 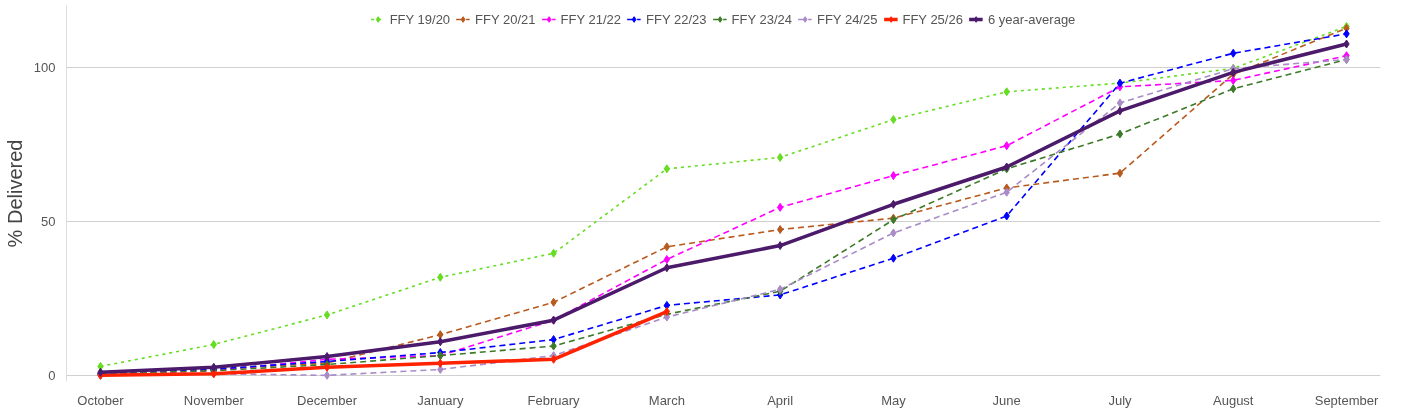 I want to click on x-tick-label: June, so click(x=1006, y=400).